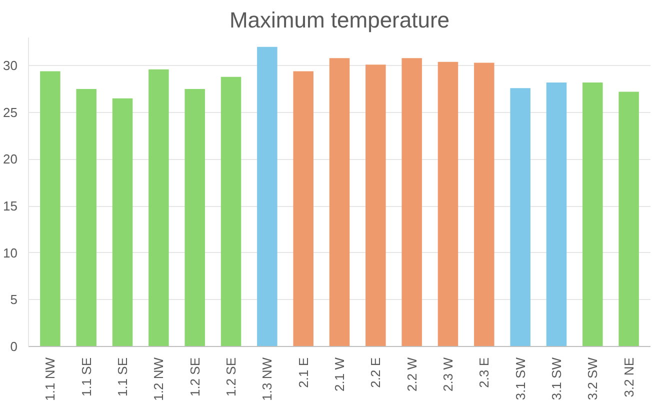 Image resolution: width=657 pixels, height=405 pixels. Describe the element at coordinates (14, 300) in the screenshot. I see `y-tick-label: 5` at that location.